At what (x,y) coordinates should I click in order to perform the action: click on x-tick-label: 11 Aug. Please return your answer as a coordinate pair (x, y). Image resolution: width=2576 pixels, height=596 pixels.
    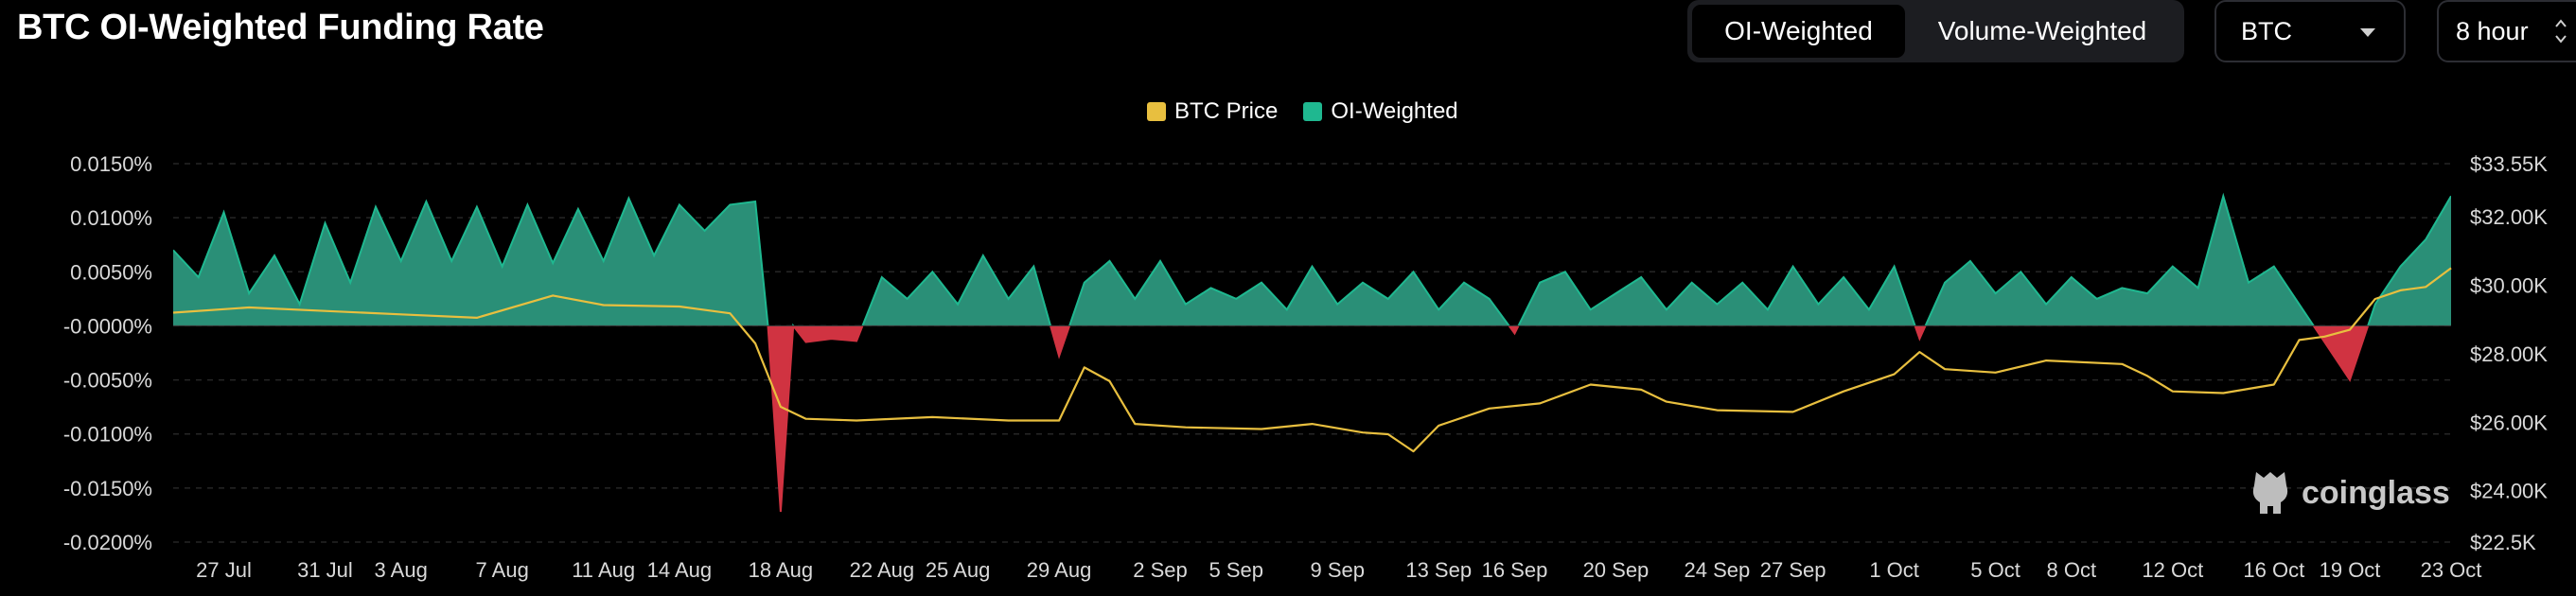
    Looking at the image, I should click on (603, 570).